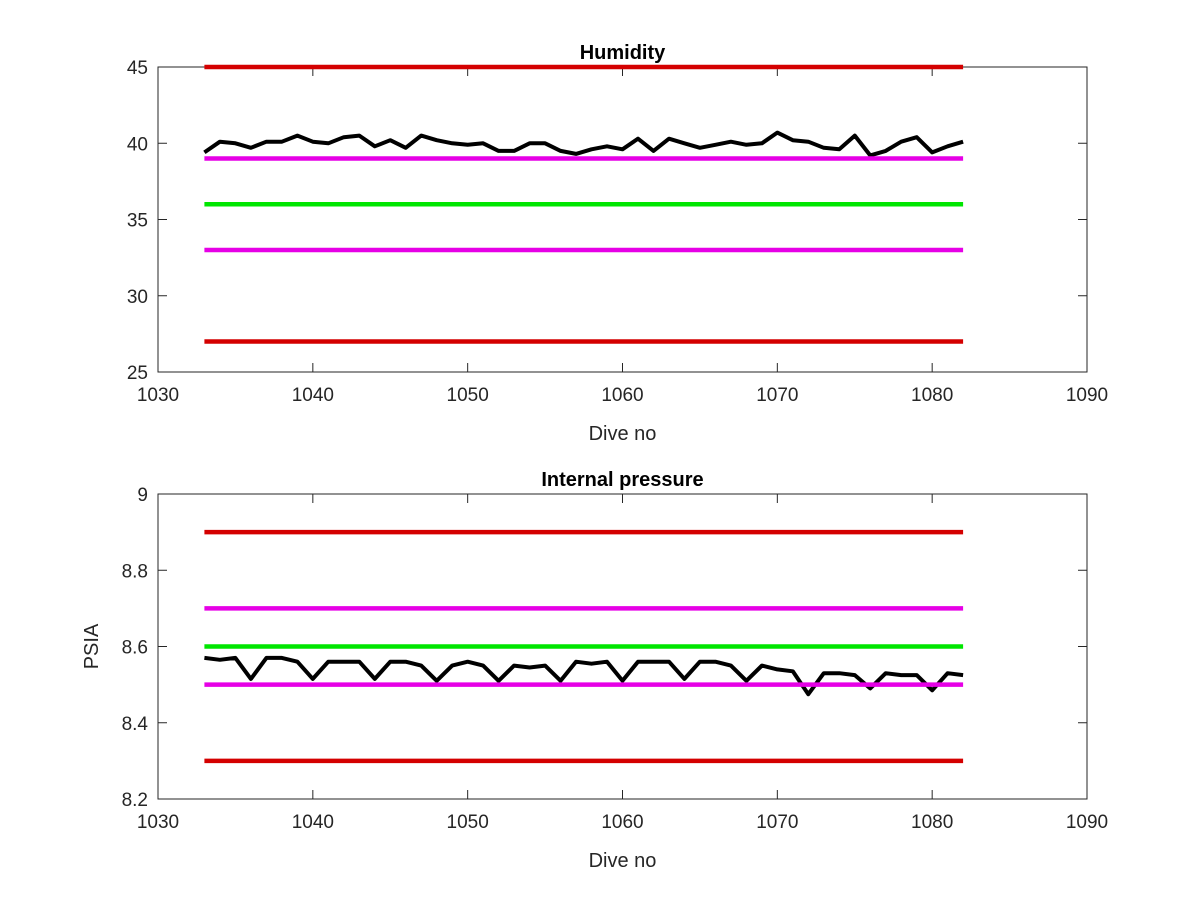 The height and width of the screenshot is (900, 1200). What do you see at coordinates (135, 800) in the screenshot?
I see `y-tick-label: 8.2` at bounding box center [135, 800].